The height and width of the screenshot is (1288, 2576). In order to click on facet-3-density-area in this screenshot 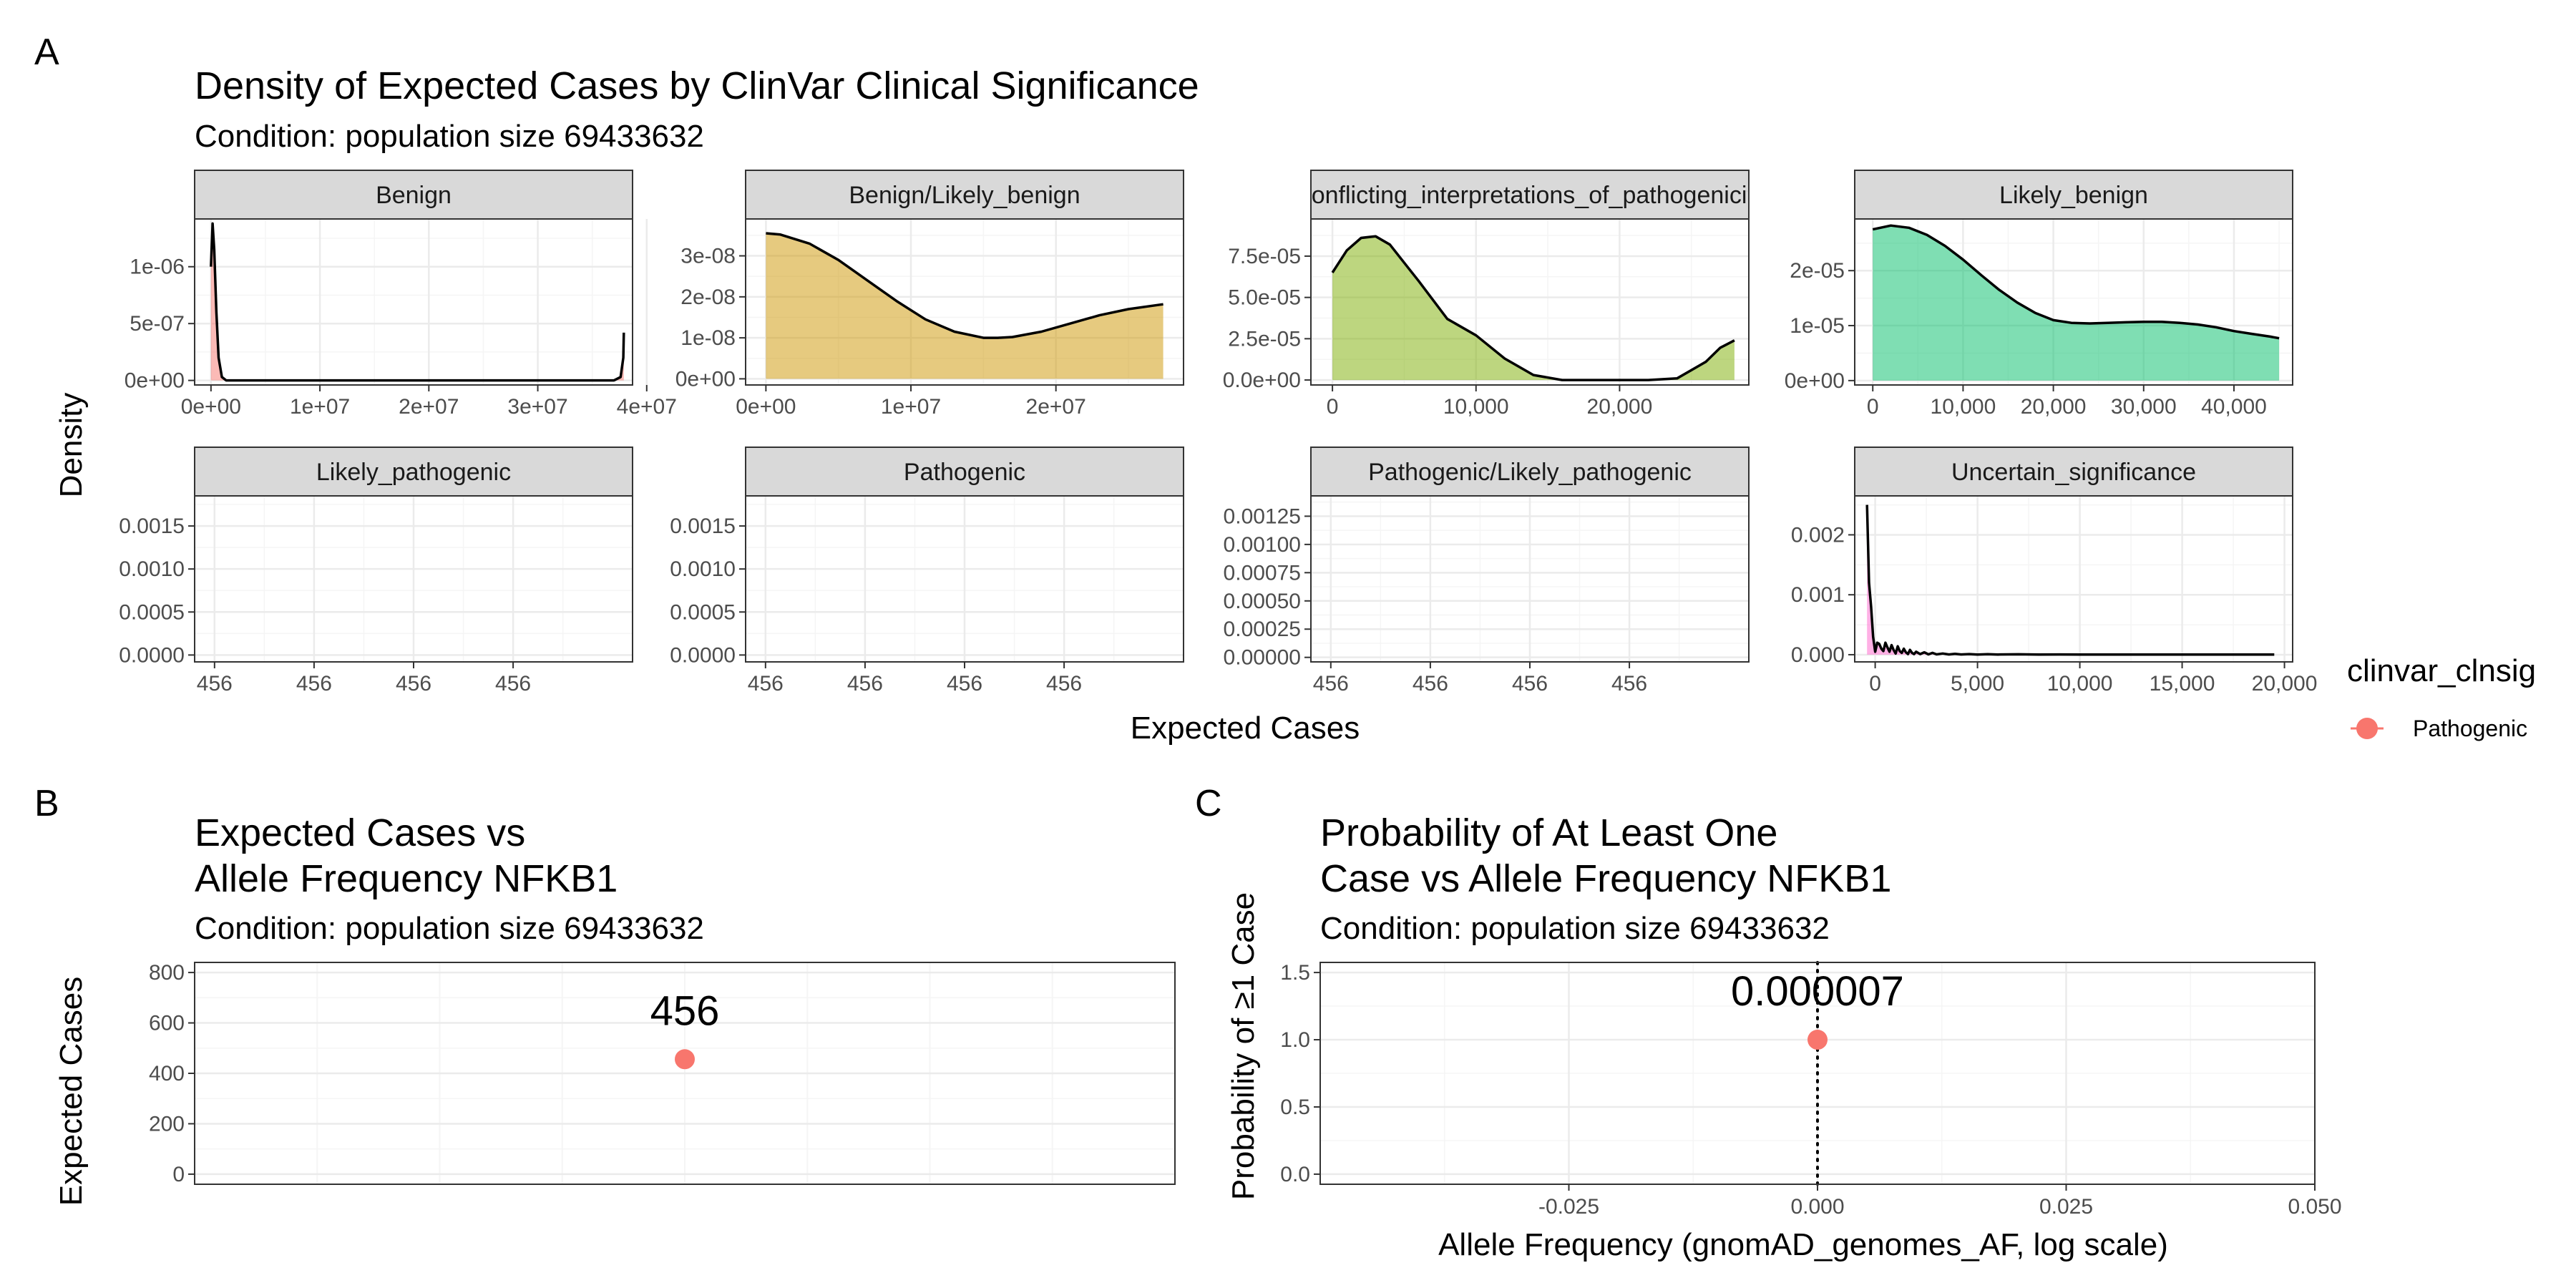, I will do `click(1533, 308)`.